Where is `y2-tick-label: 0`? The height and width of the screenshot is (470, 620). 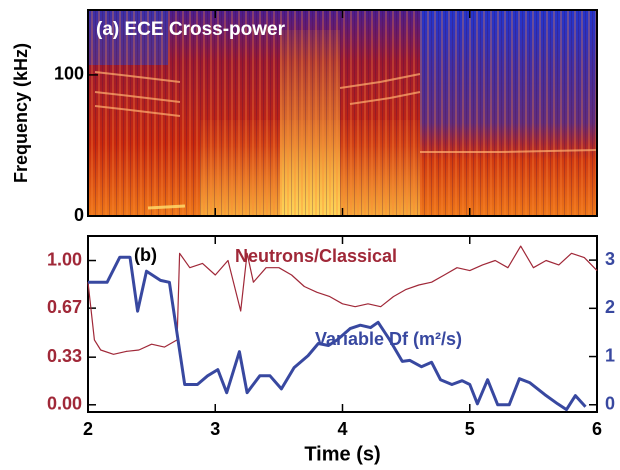
y2-tick-label: 0 is located at coordinates (610, 404).